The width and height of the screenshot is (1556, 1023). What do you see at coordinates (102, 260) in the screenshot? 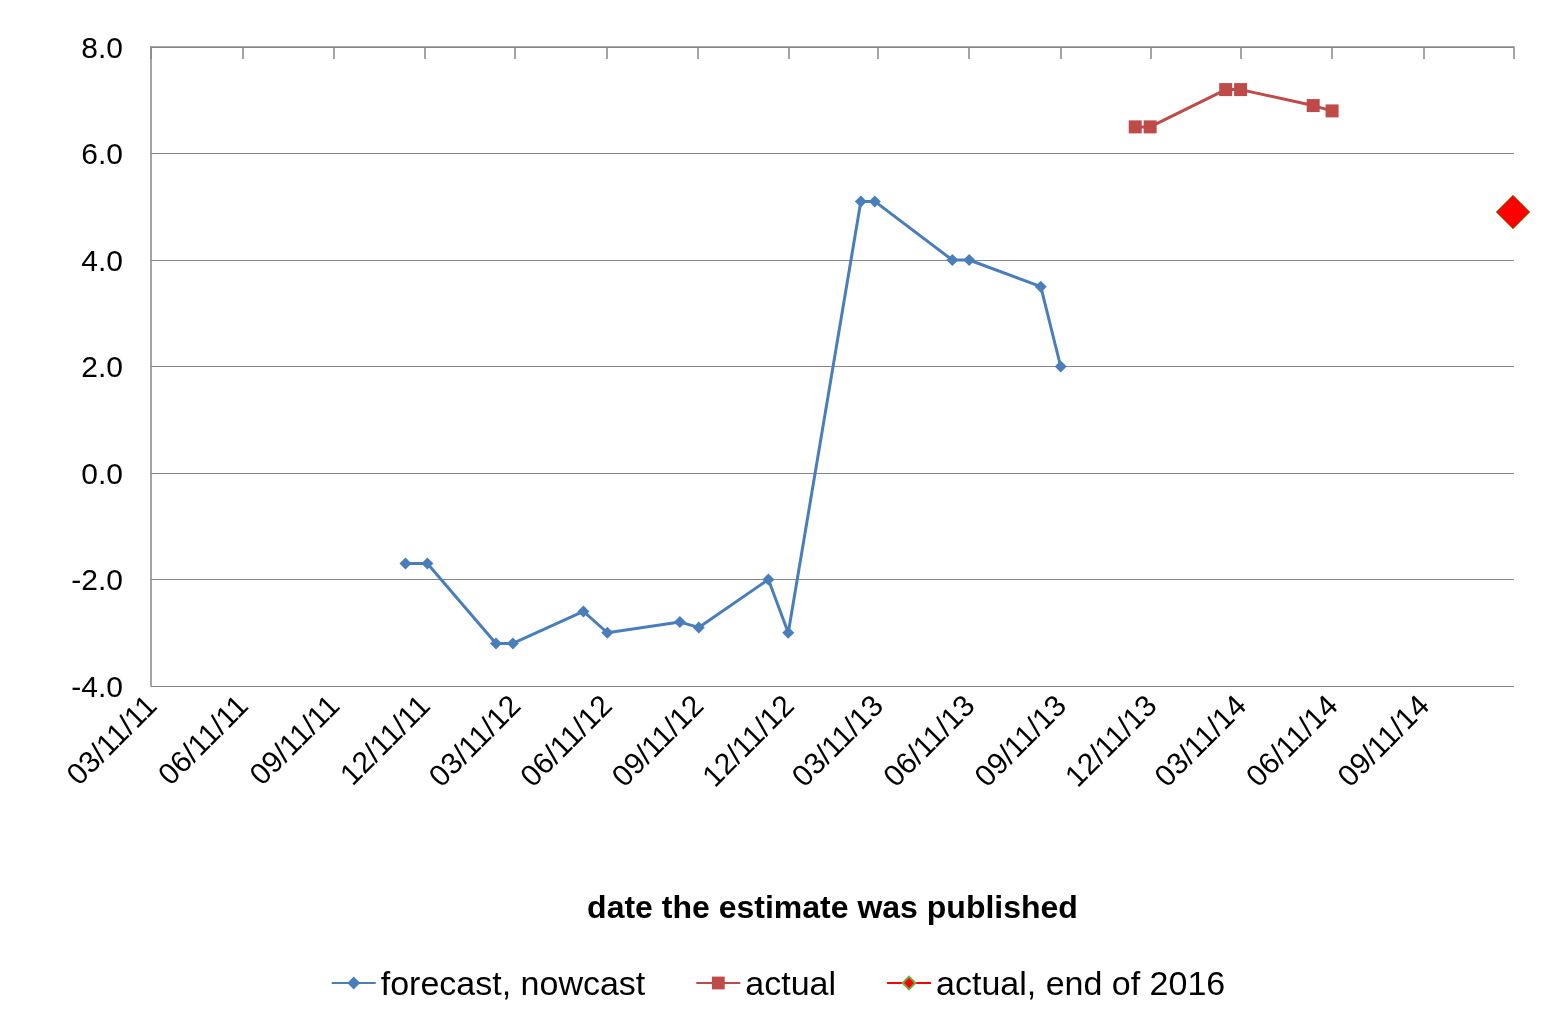
I see `y-tick-label: 4.0` at bounding box center [102, 260].